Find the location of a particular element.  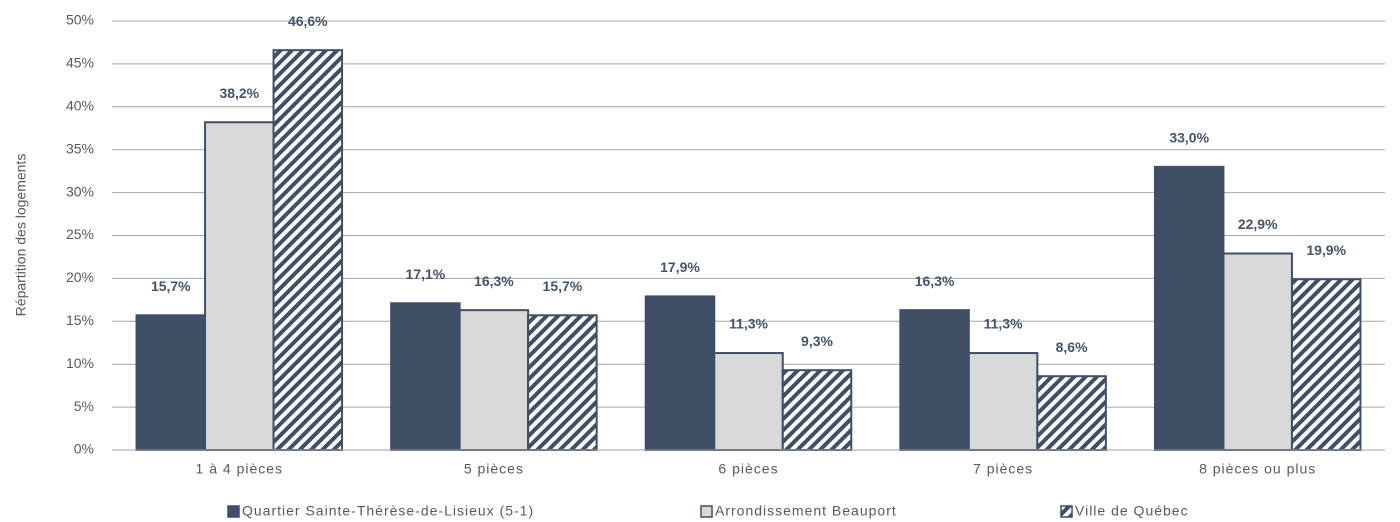

y-tick-label: 40% is located at coordinates (80, 106).